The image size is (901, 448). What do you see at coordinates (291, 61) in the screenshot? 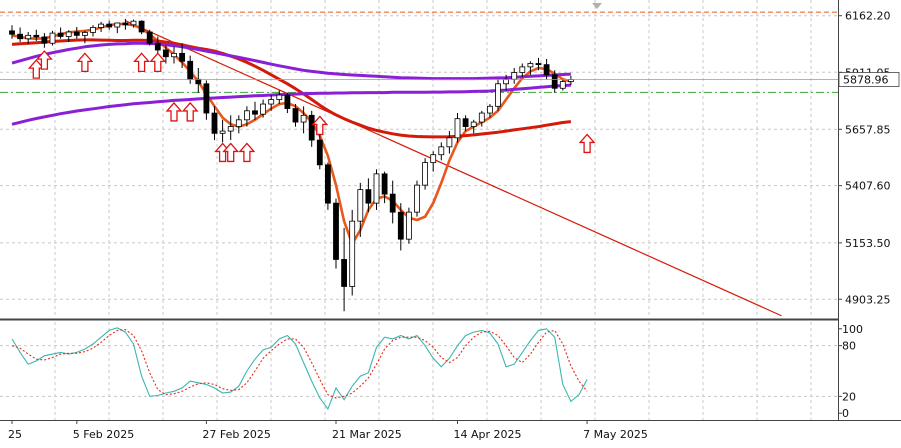
I see `moving-average-long-ma` at bounding box center [291, 61].